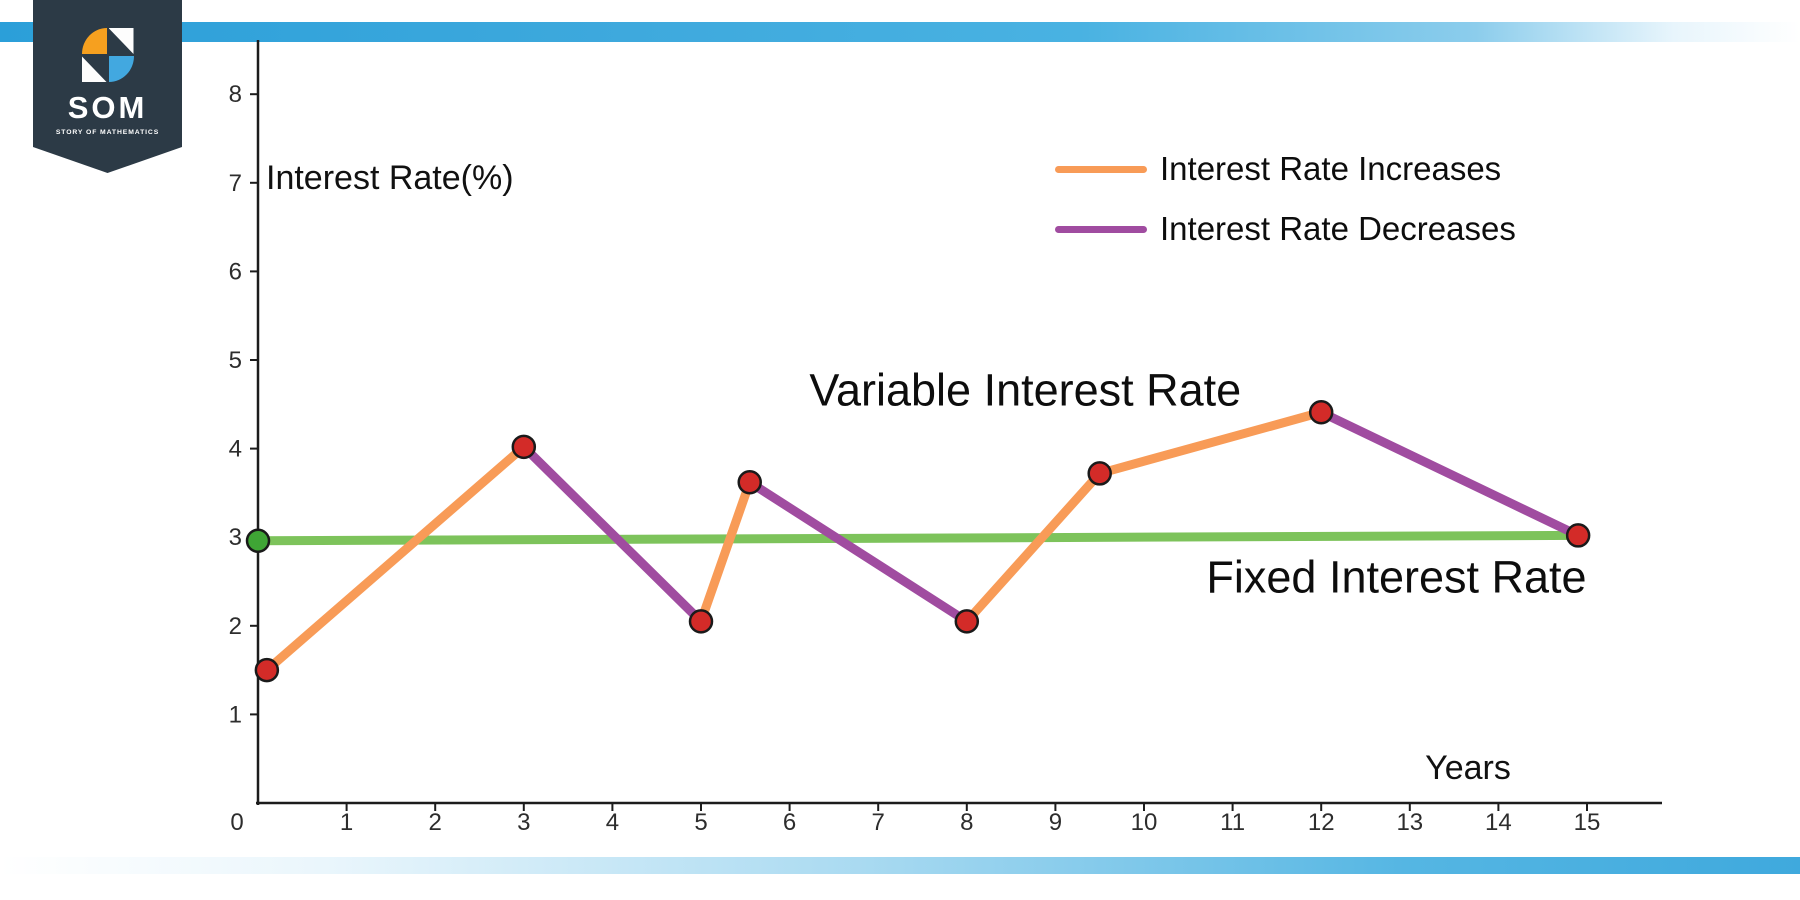 Image resolution: width=1800 pixels, height=900 pixels. Describe the element at coordinates (1468, 768) in the screenshot. I see `x-axis-label: Years` at that location.